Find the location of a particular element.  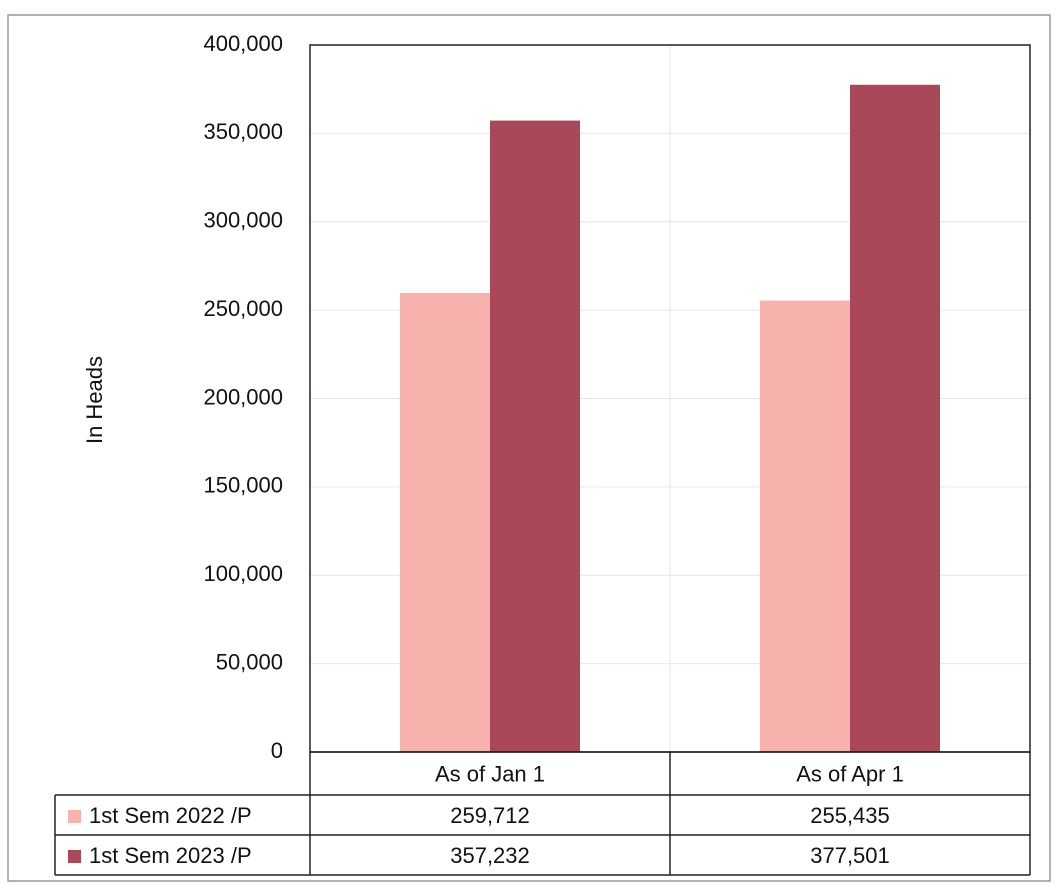

data-table-value: 255,435 is located at coordinates (850, 815).